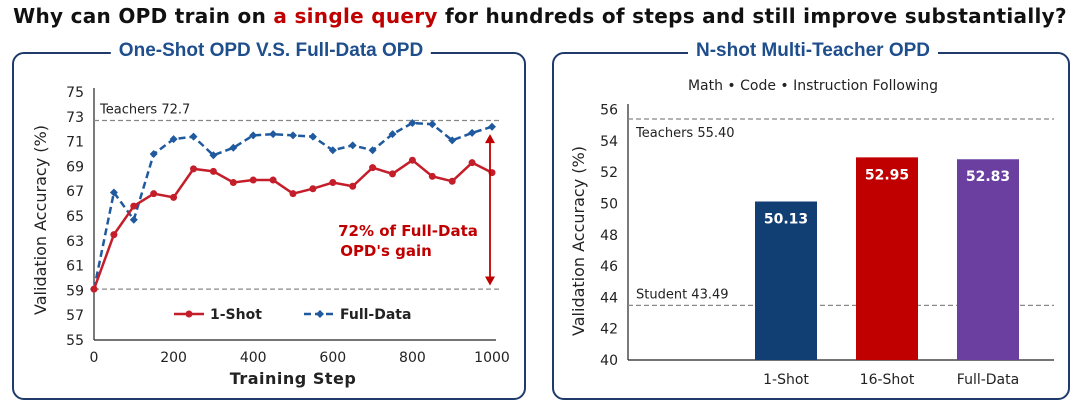 The image size is (1080, 408). I want to click on y-tick-label: 75, so click(75, 93).